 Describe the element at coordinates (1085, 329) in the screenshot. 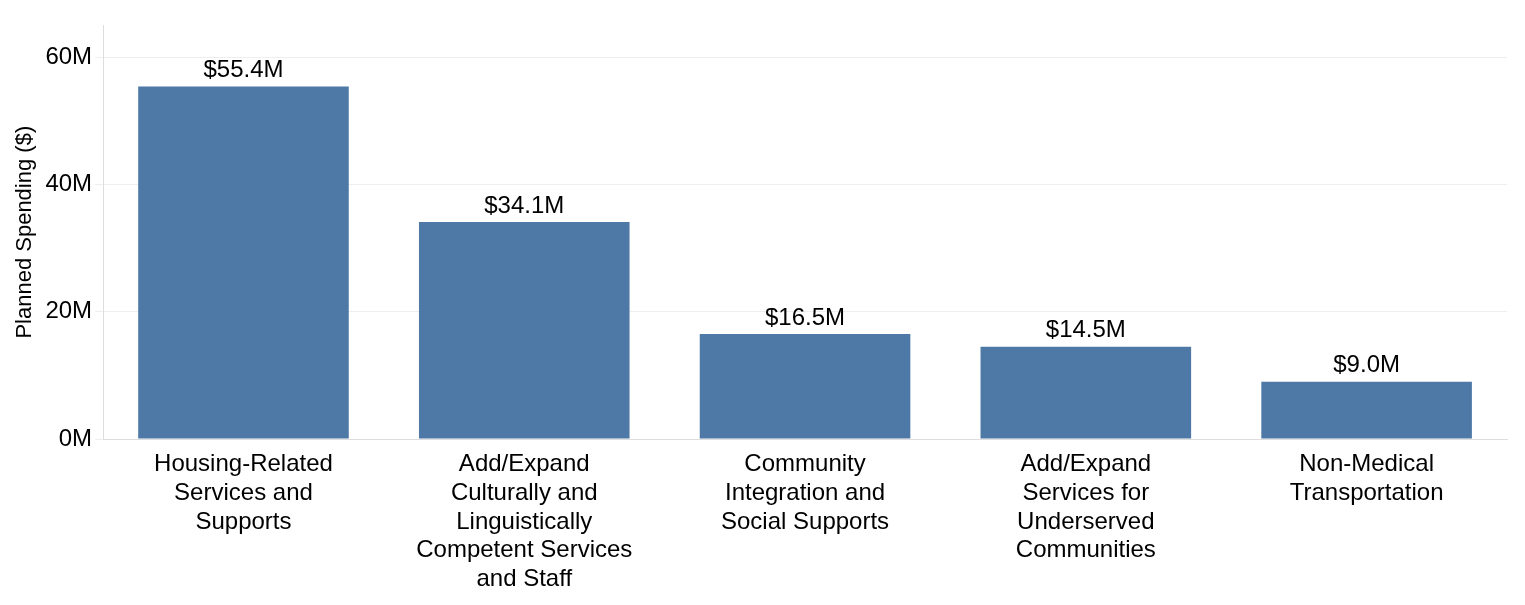

I see `data-label: $14.5M` at that location.